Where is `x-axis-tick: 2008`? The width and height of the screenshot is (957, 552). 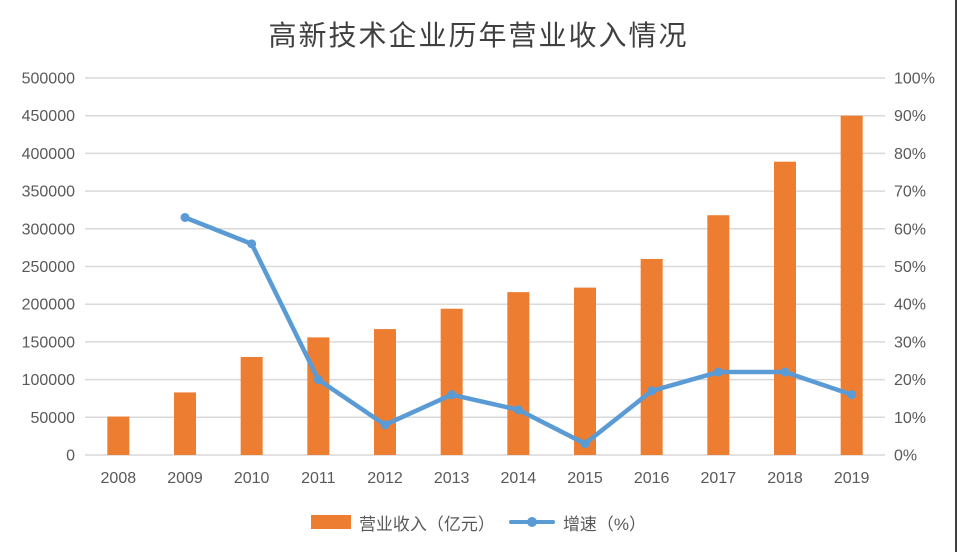
x-axis-tick: 2008 is located at coordinates (119, 478).